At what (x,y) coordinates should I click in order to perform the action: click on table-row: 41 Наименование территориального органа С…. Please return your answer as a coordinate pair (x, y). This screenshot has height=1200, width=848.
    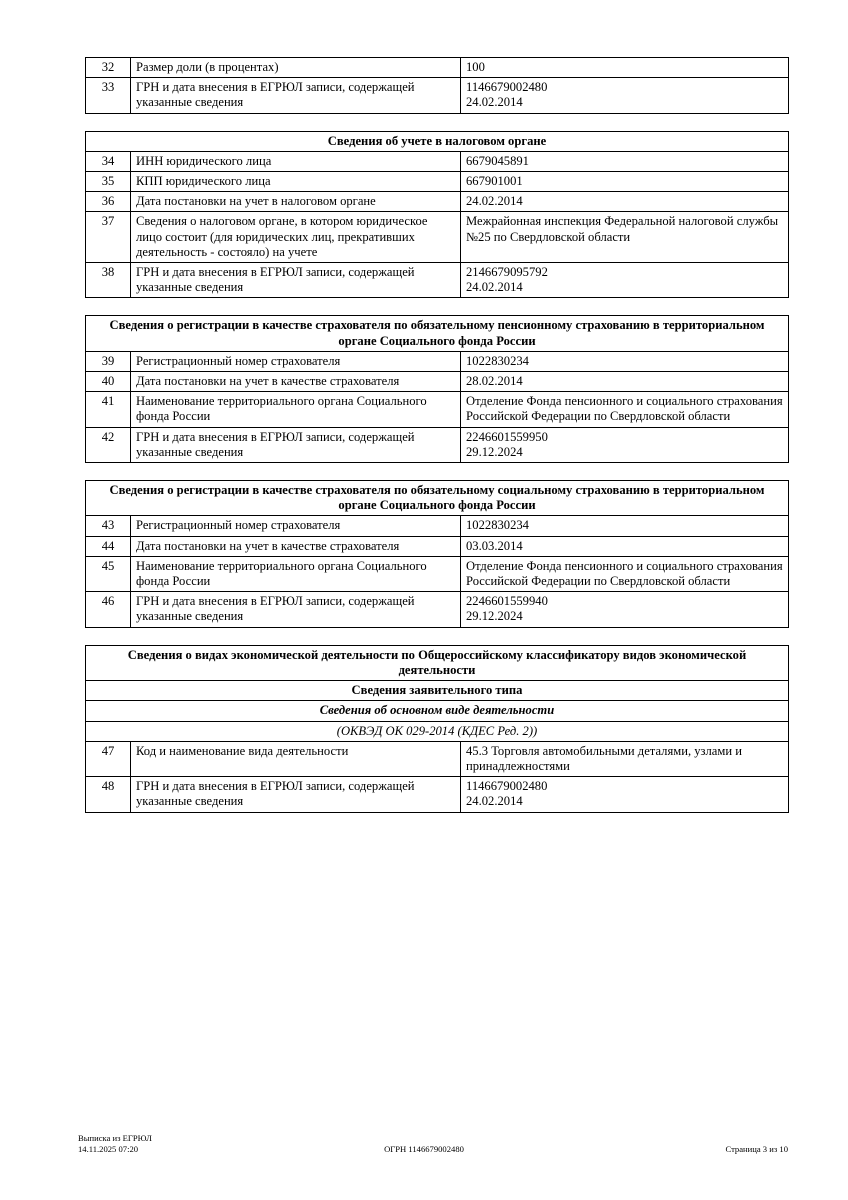
    Looking at the image, I should click on (437, 409).